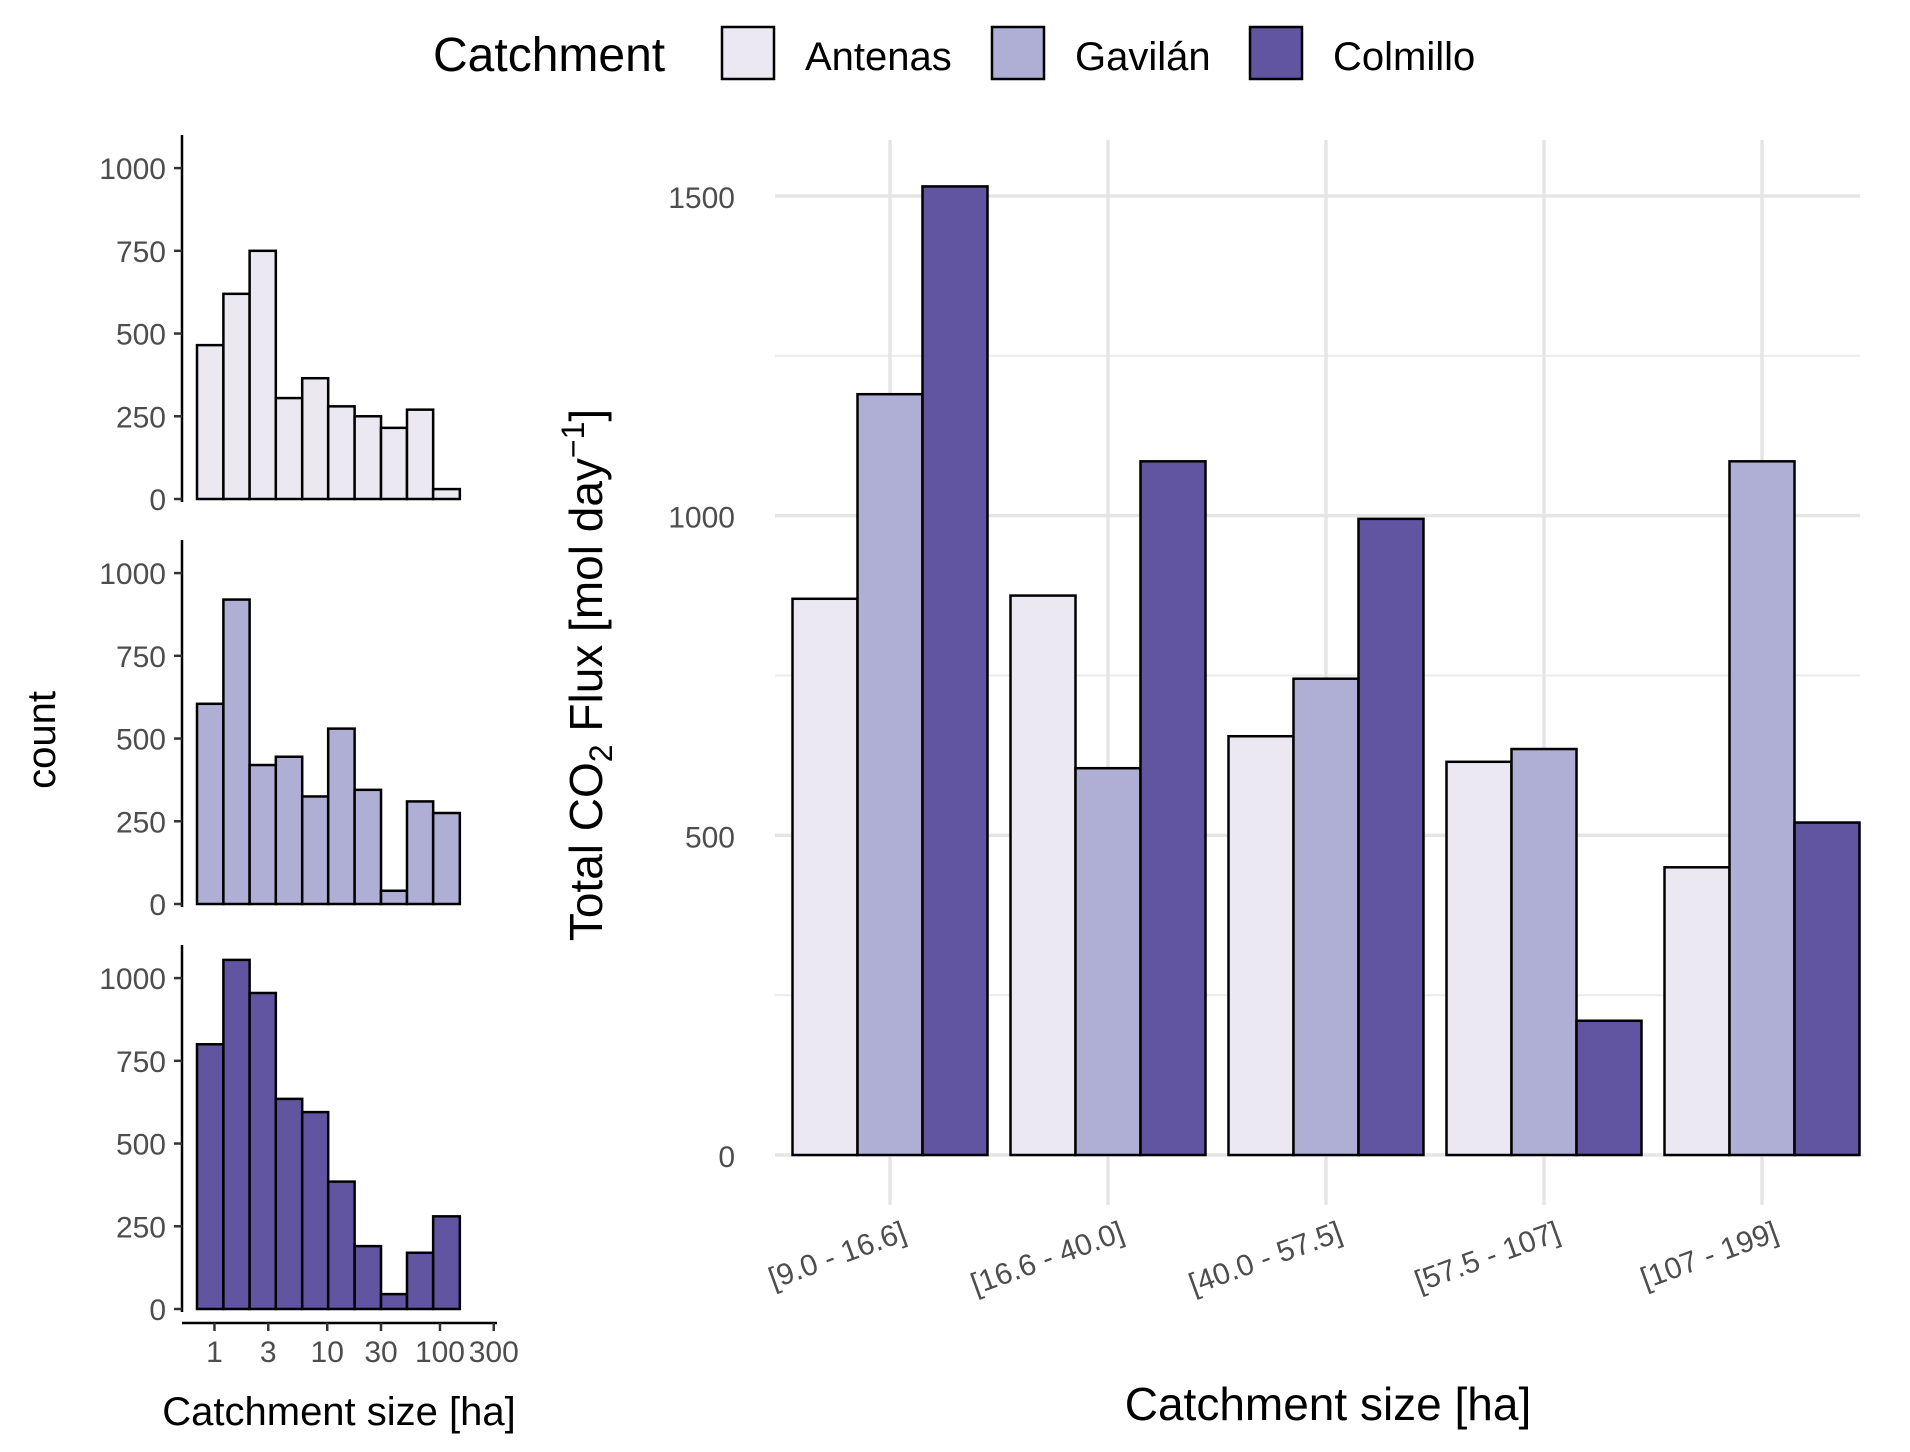  I want to click on legend-item-1: Gavilán, so click(1100, 53).